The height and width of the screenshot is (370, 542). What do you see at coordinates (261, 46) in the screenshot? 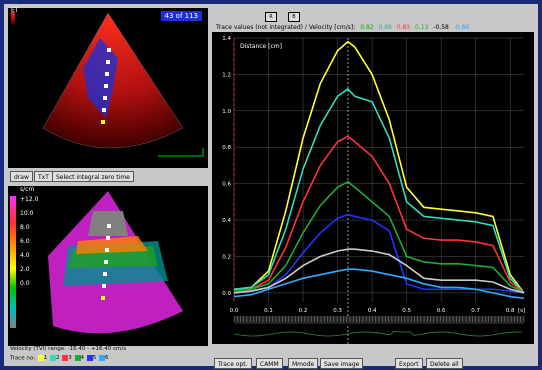
I see `y-axis-title: Distance [cm]` at bounding box center [261, 46].